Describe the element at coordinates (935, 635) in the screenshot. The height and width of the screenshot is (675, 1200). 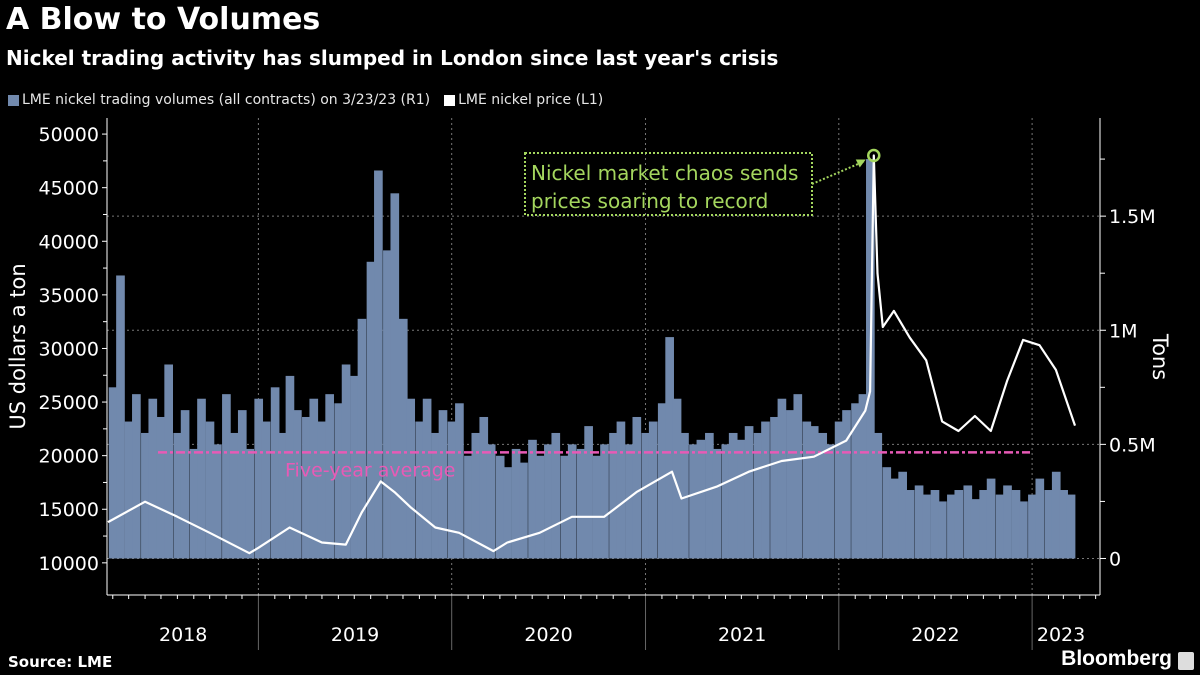
I see `x-tick-label: 2022` at that location.